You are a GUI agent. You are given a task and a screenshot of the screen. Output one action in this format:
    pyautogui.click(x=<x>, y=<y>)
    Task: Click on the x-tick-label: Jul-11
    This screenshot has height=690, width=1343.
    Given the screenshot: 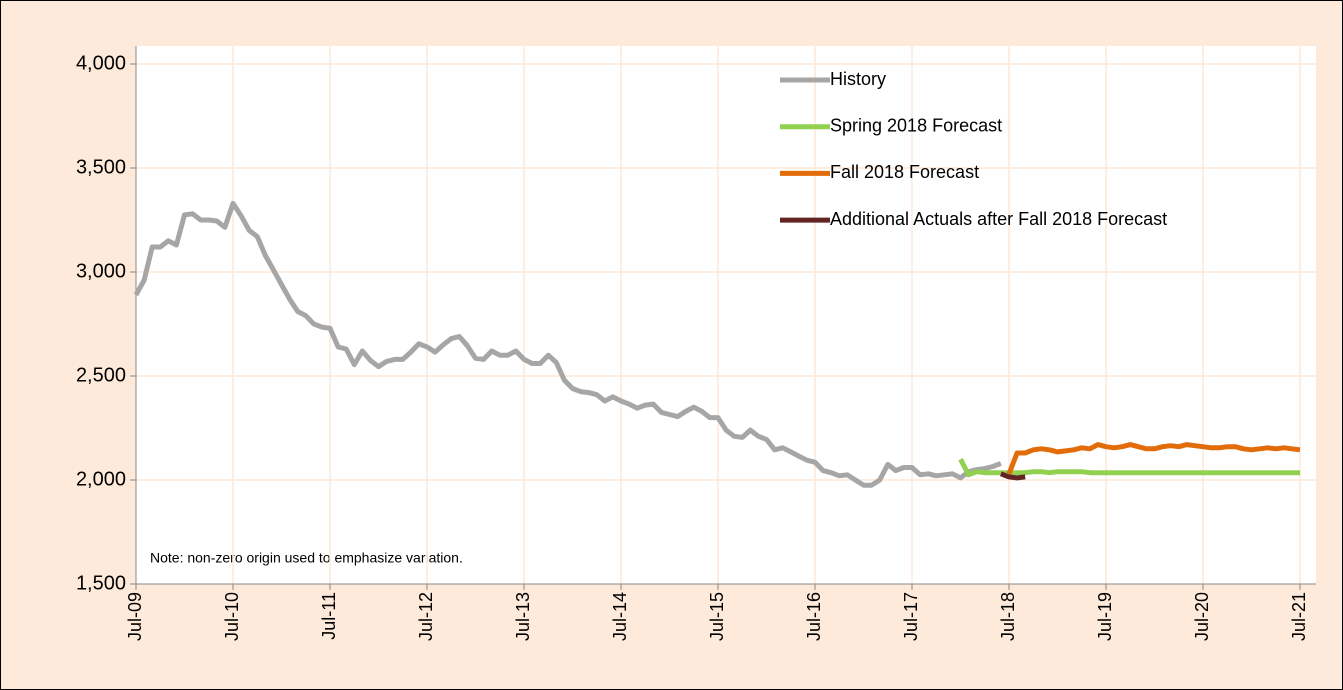 What is the action you would take?
    pyautogui.click(x=329, y=616)
    